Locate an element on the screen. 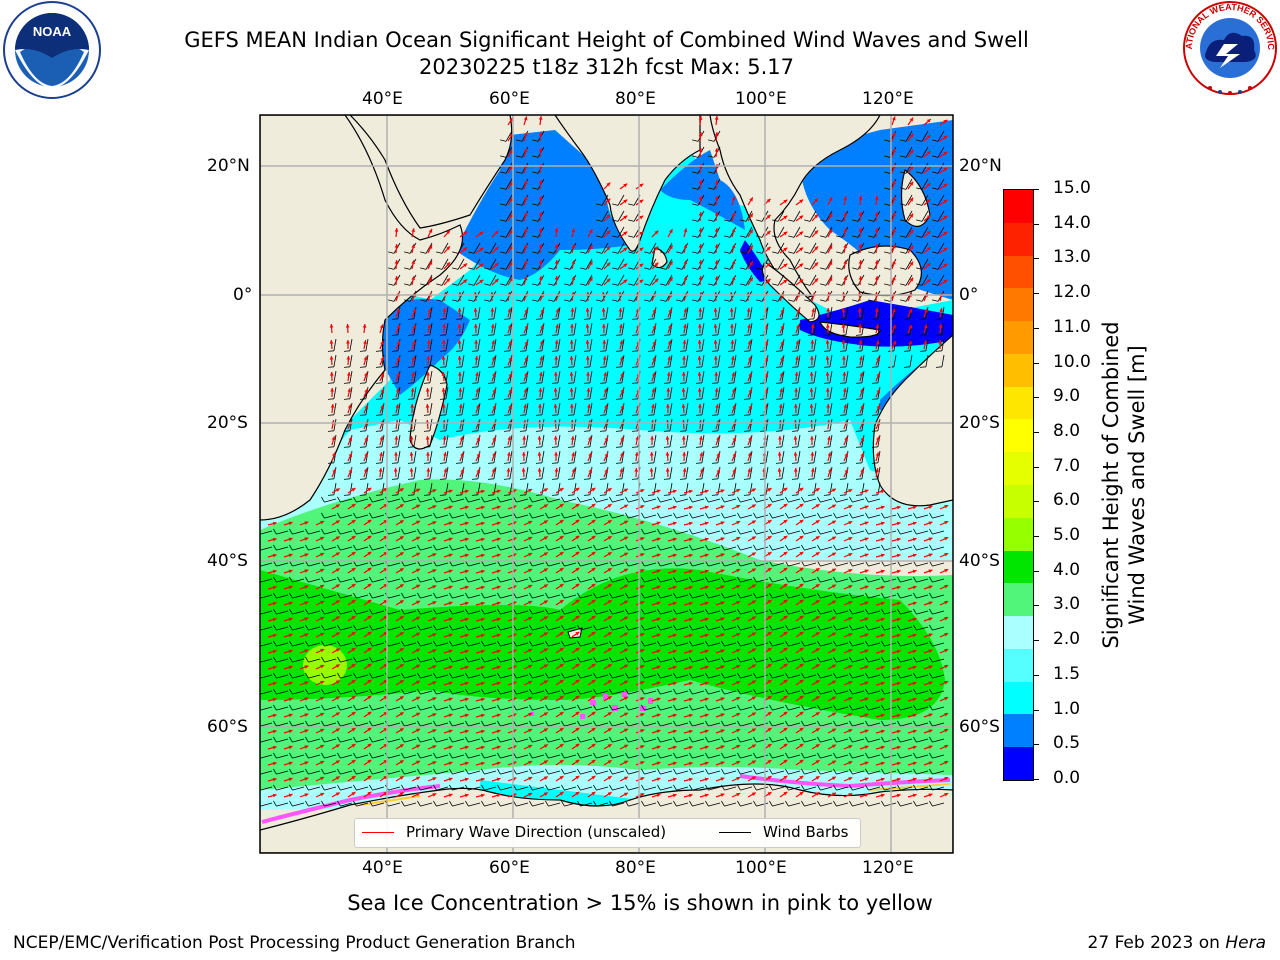 The height and width of the screenshot is (960, 1280). bay-of-bengal-blue is located at coordinates (702, 190).